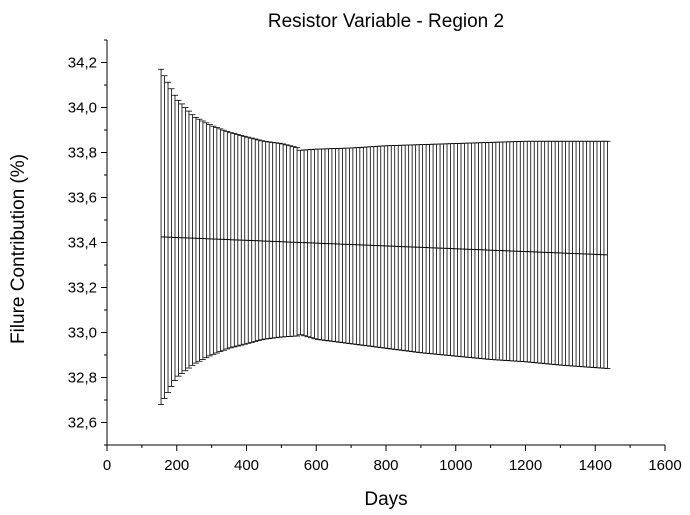 The image size is (690, 515). Describe the element at coordinates (176, 465) in the screenshot. I see `x-tick-label: 200` at that location.